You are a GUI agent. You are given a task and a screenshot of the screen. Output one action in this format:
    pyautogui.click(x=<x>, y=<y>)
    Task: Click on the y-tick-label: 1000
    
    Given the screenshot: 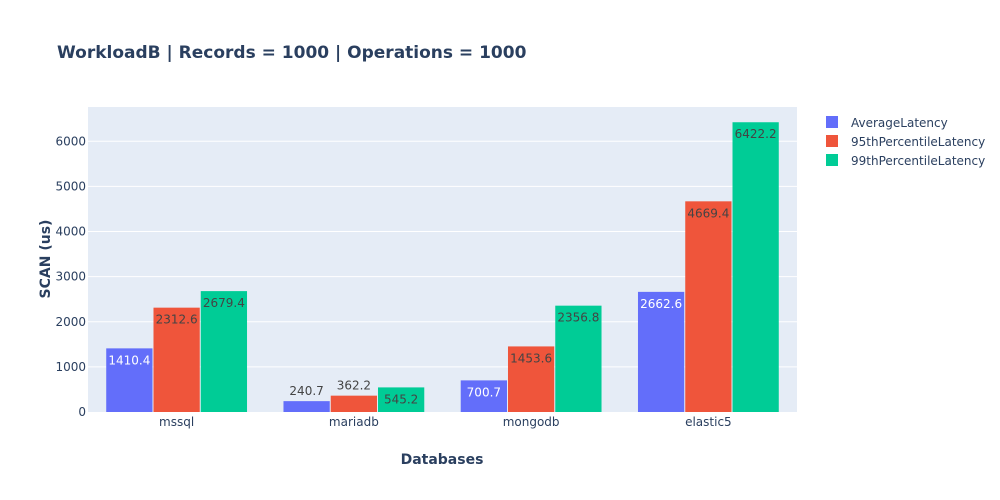 What is the action you would take?
    pyautogui.click(x=70, y=367)
    